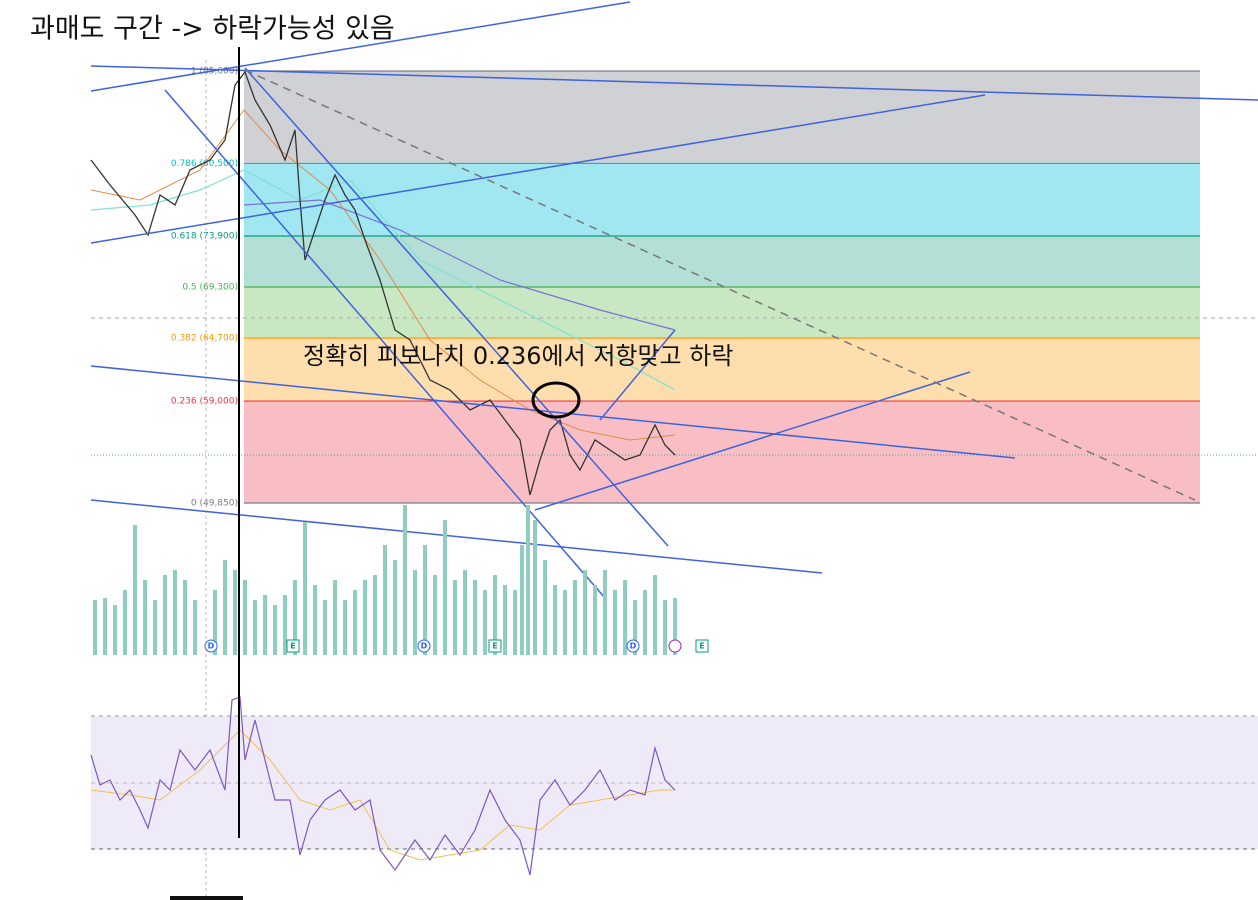 The image size is (1258, 900). Describe the element at coordinates (210, 288) in the screenshot. I see `fib-label: 0.5 (69,300)` at that location.